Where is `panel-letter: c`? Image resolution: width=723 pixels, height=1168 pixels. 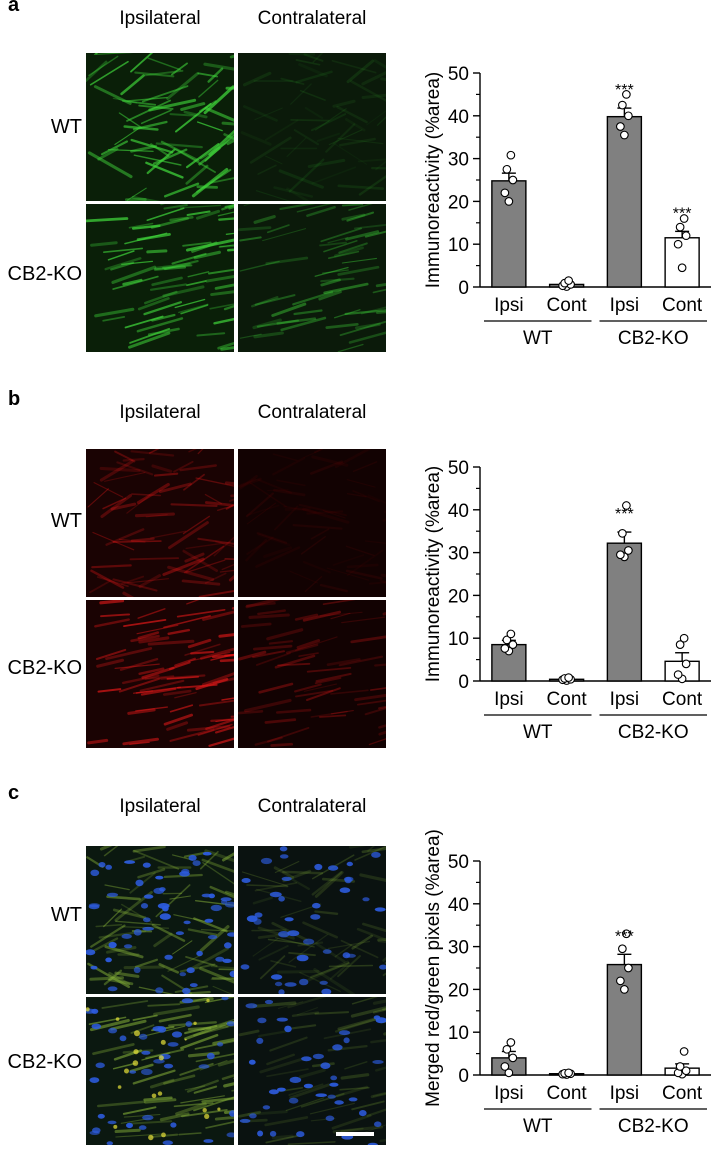 panel-letter: c is located at coordinates (13, 793).